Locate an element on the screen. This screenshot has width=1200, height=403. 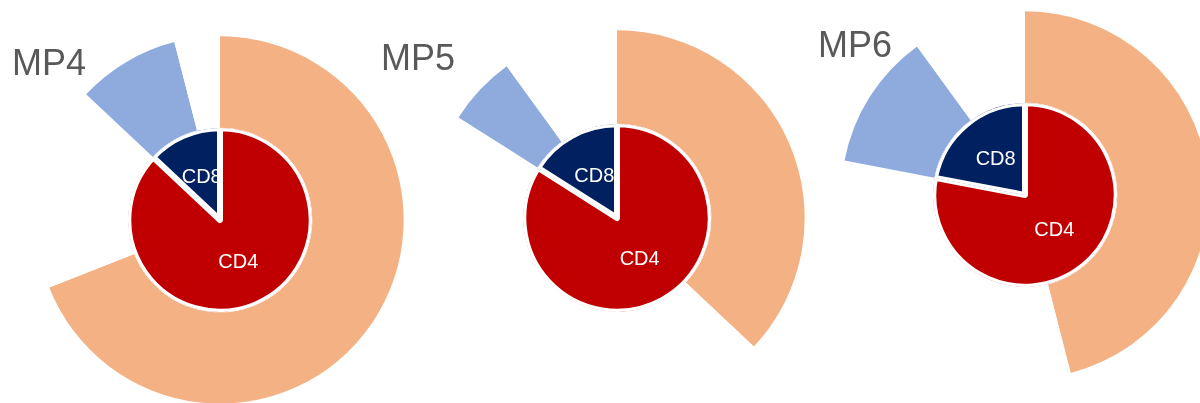
chart-title: MP6 is located at coordinates (855, 44).